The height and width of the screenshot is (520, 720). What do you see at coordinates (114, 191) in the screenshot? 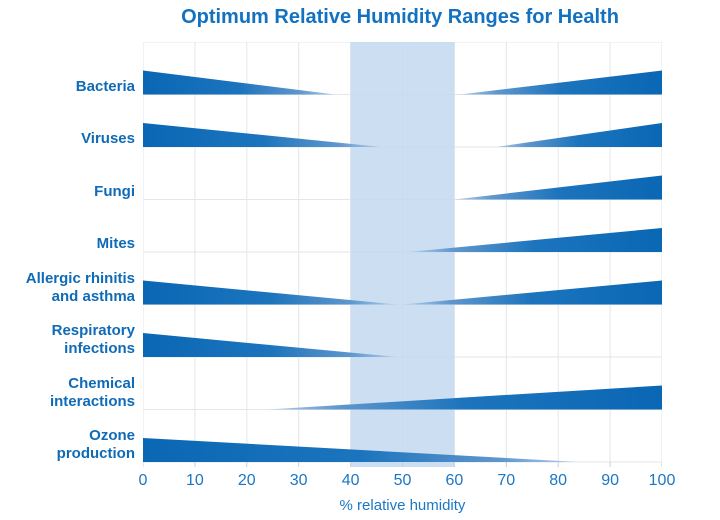
I see `category-label-line: Fungi` at bounding box center [114, 191].